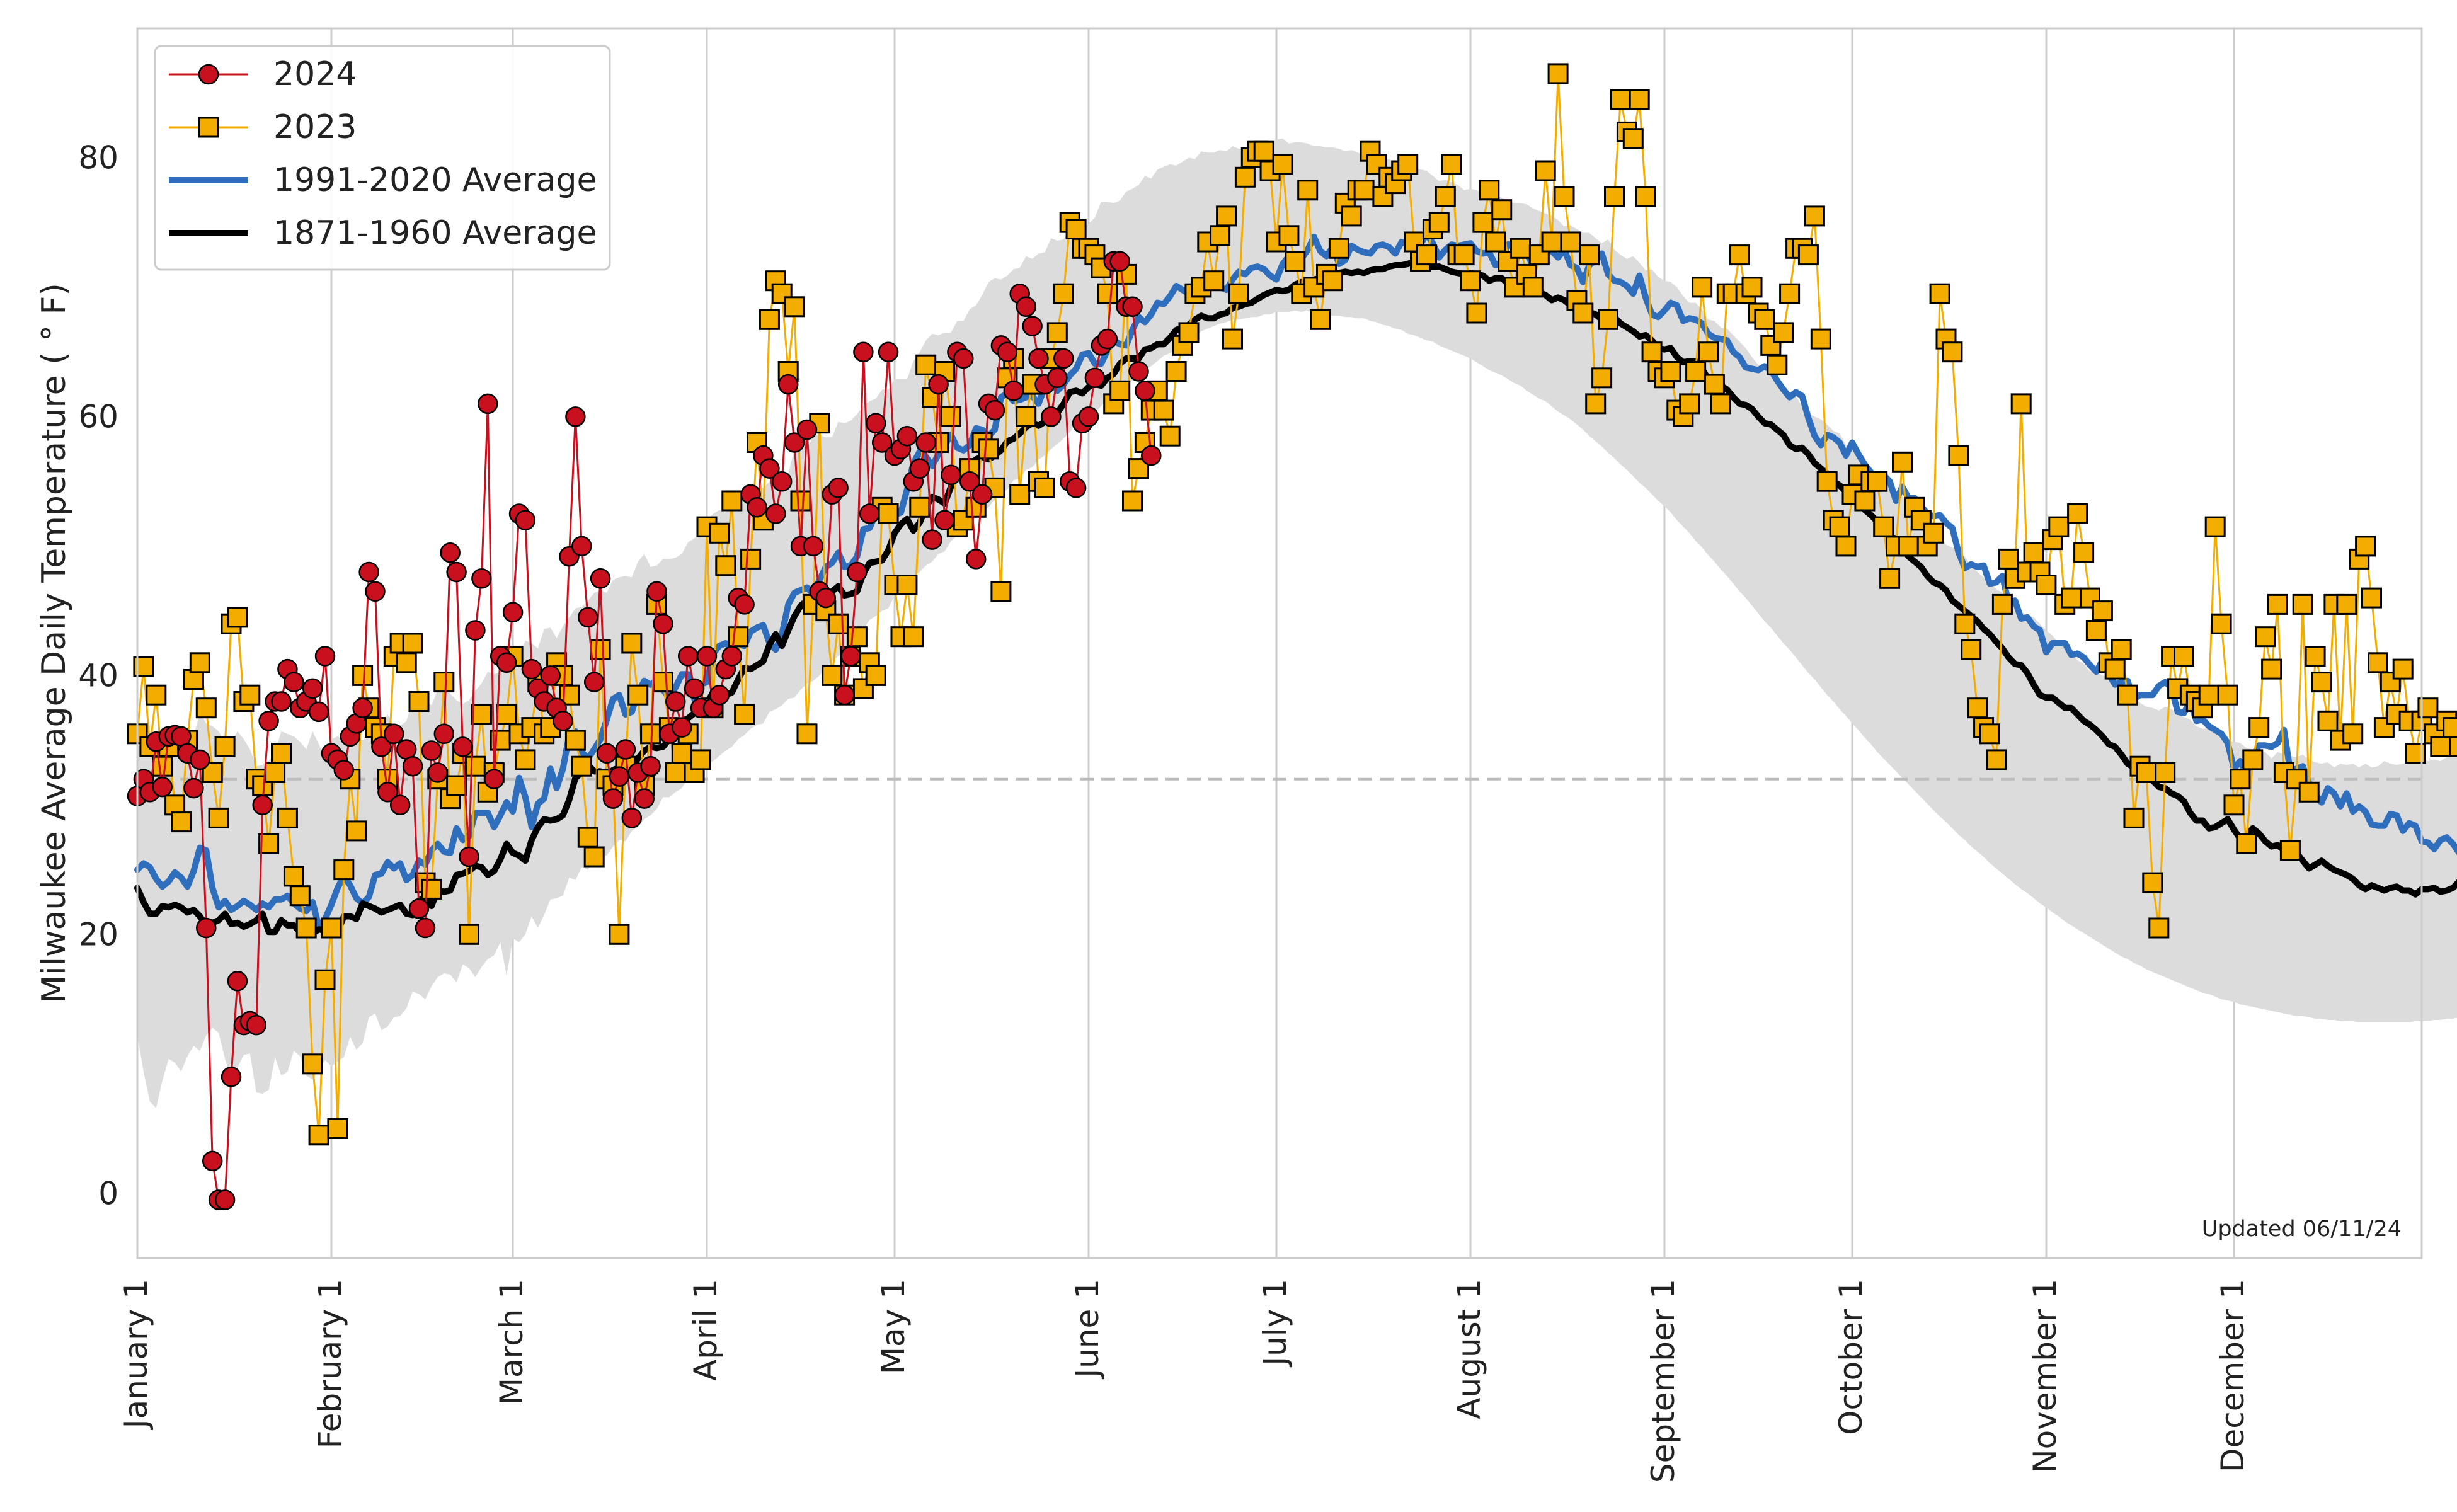  What do you see at coordinates (136, 1354) in the screenshot?
I see `x-tick-label: January 1` at bounding box center [136, 1354].